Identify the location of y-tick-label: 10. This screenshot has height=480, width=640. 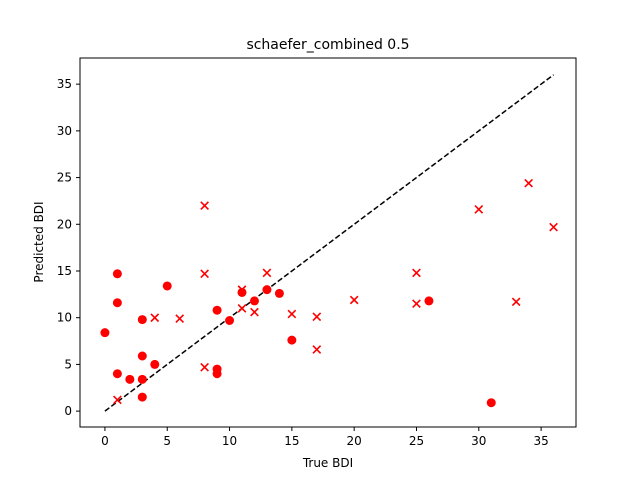
(64, 318).